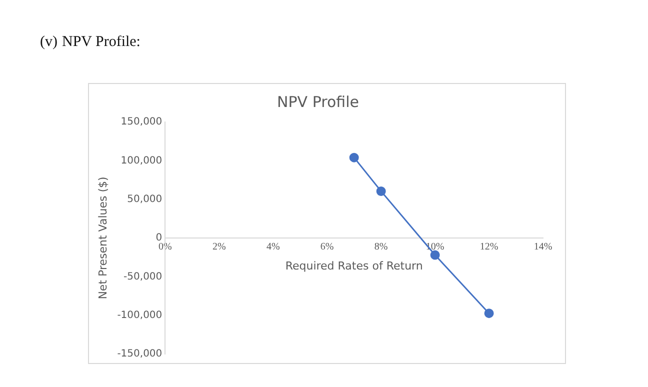 The height and width of the screenshot is (387, 648). What do you see at coordinates (543, 247) in the screenshot?
I see `x-tick-label: 14%` at bounding box center [543, 247].